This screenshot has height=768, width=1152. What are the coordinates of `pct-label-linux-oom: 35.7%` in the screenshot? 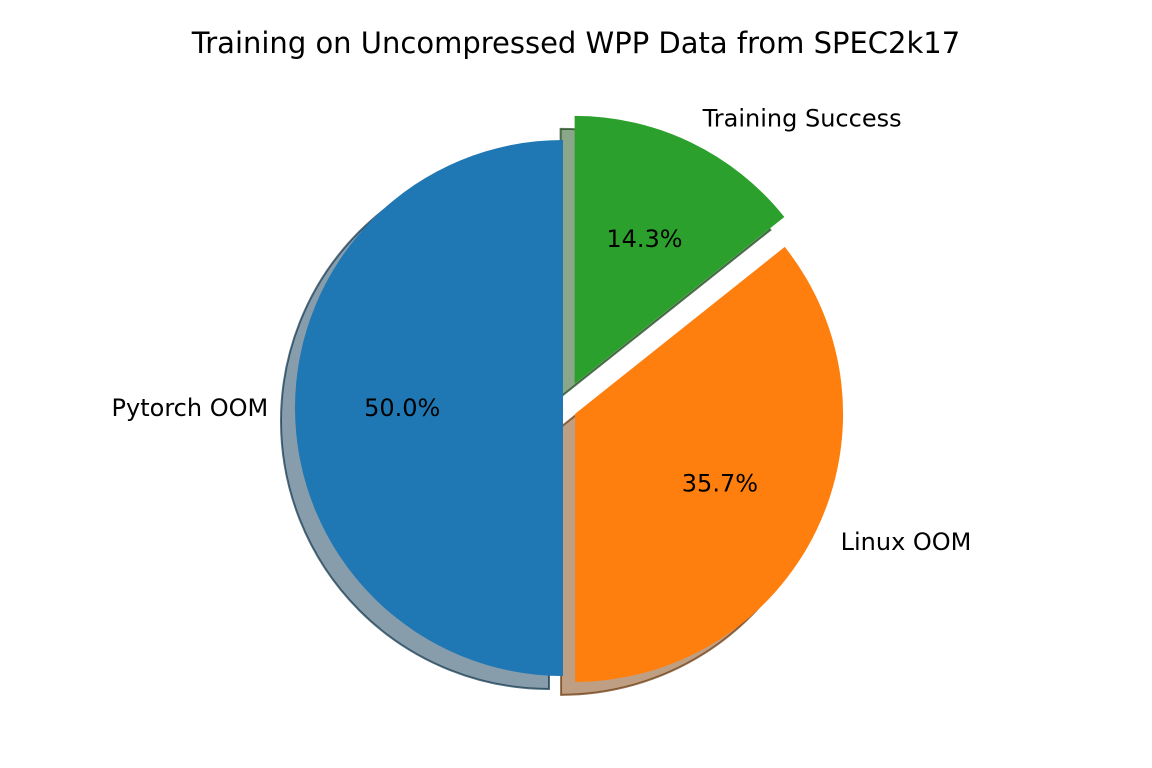 It's located at (720, 484).